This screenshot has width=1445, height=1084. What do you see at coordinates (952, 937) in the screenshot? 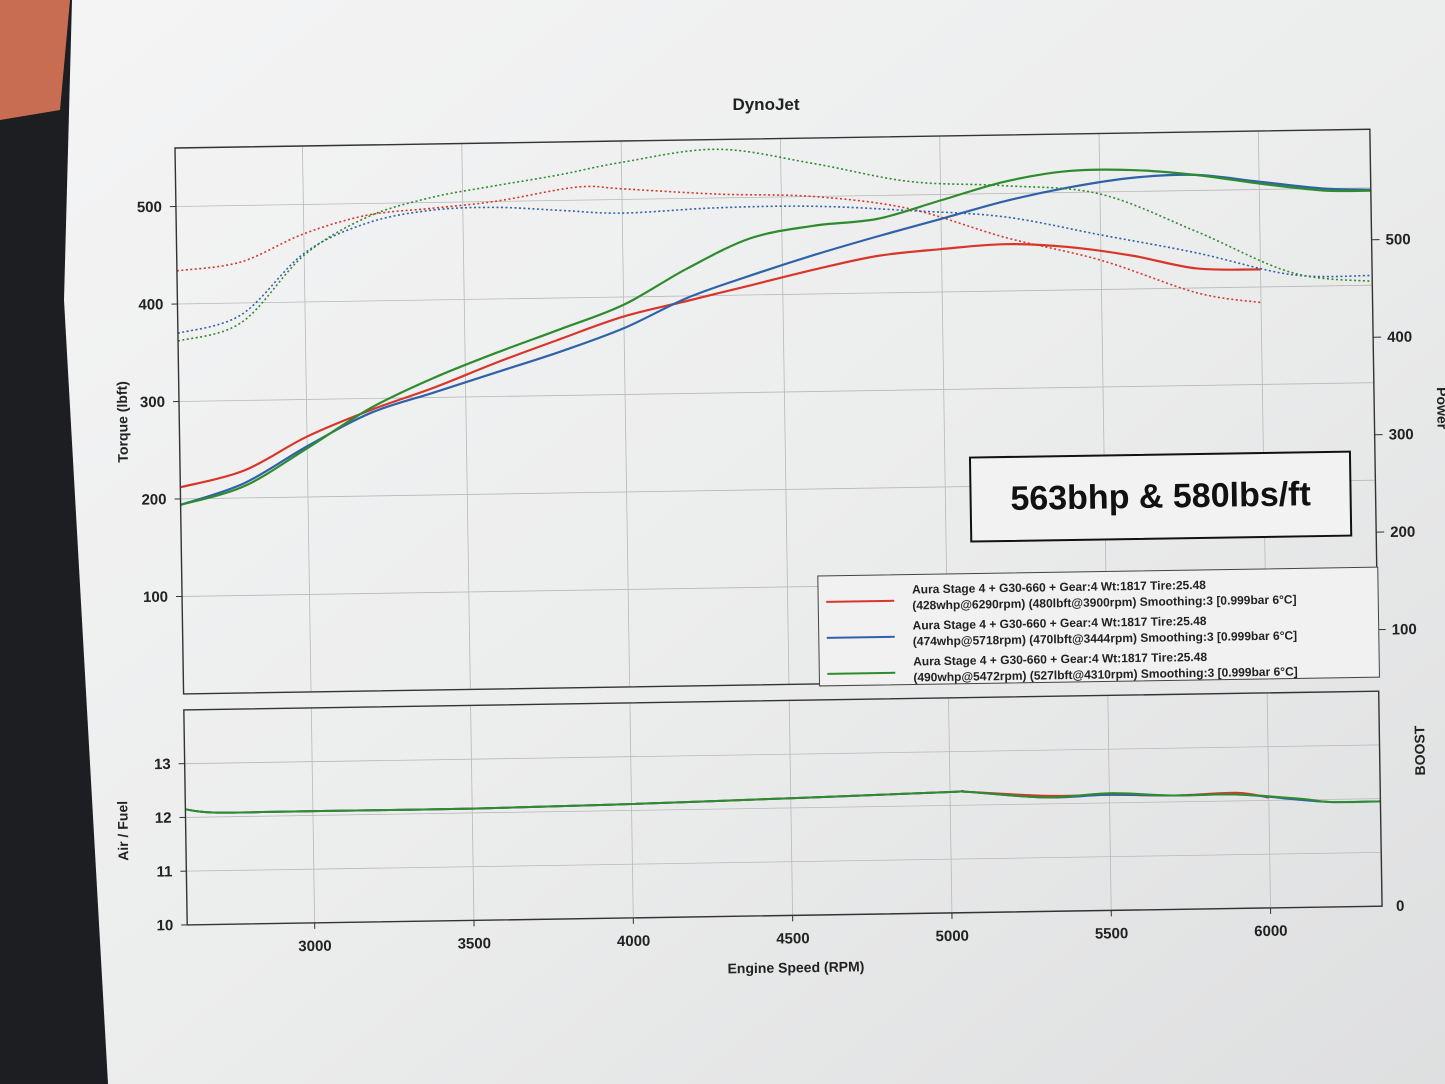
I see `rpm-tick-label: 5000` at bounding box center [952, 937].